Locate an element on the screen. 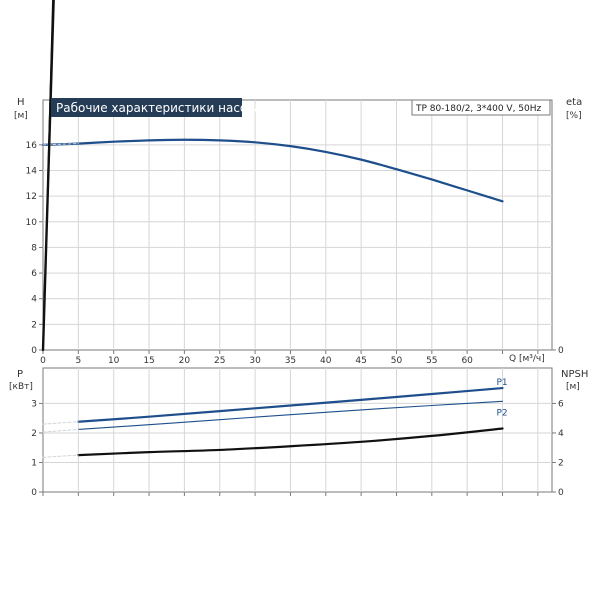 The width and height of the screenshot is (600, 604). head-ytick-label: 2 is located at coordinates (34, 325).